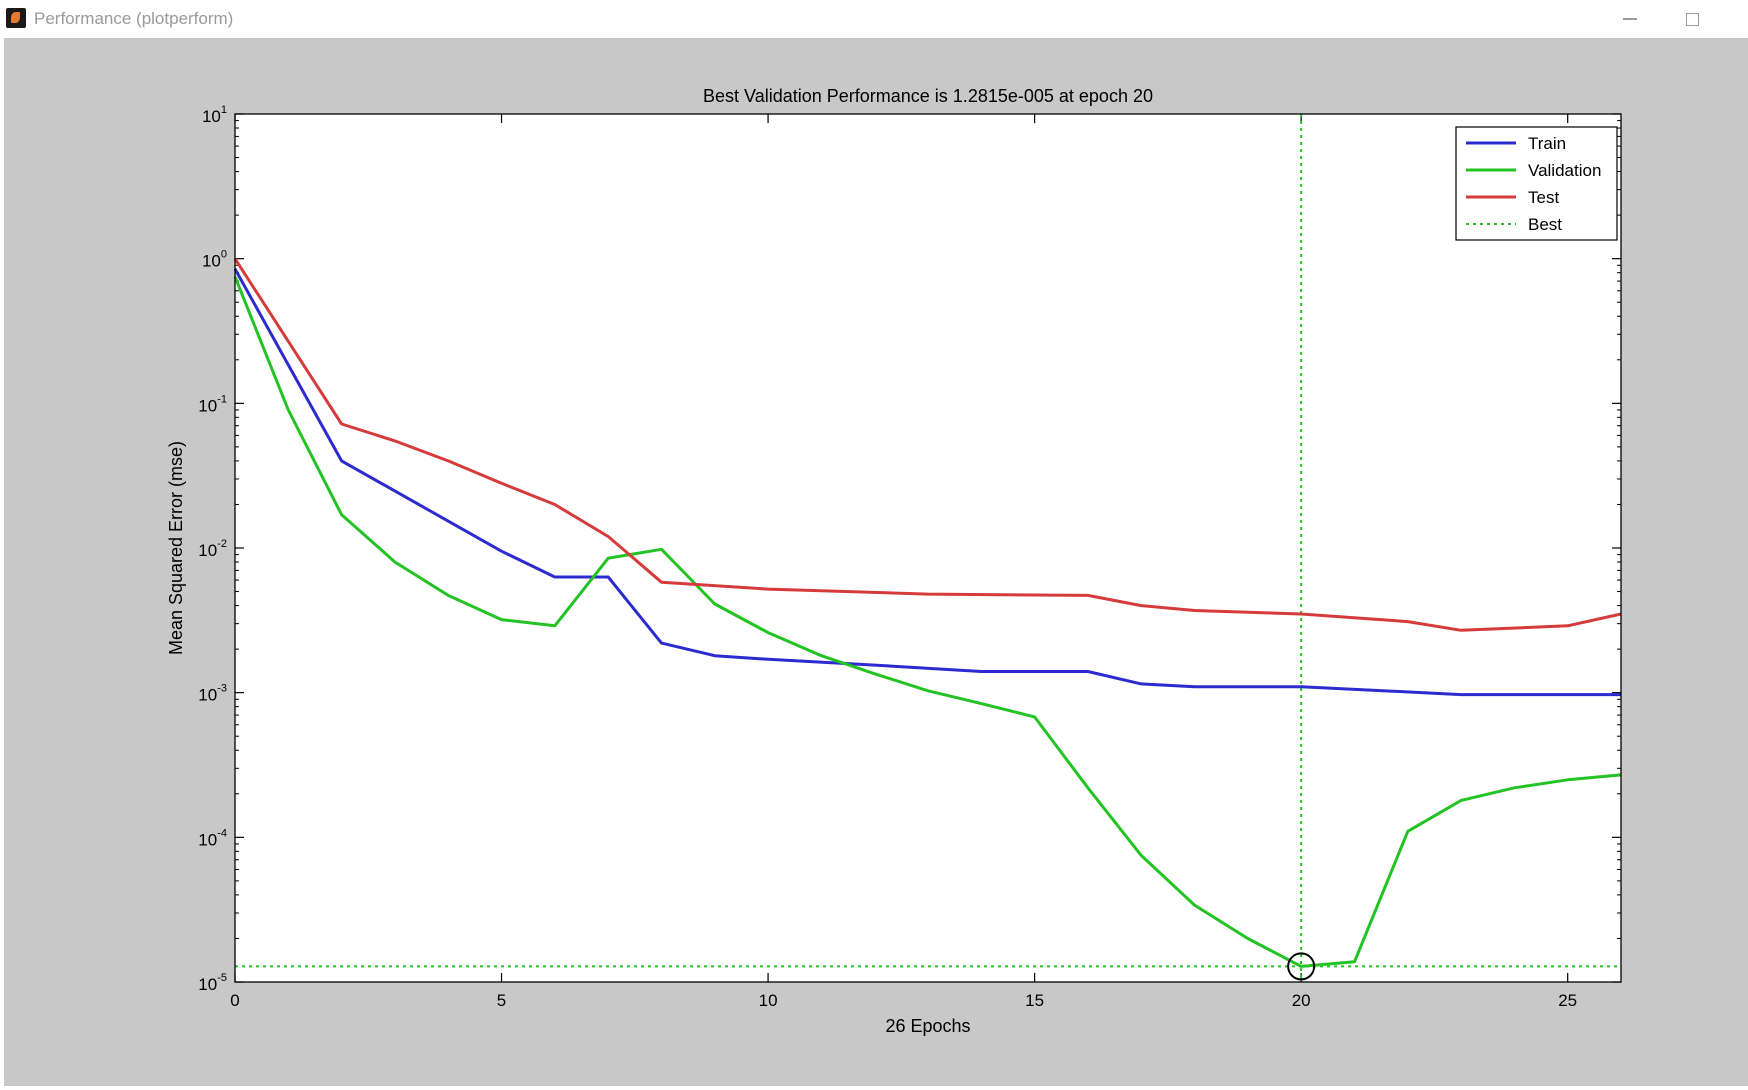 This screenshot has width=1748, height=1090. What do you see at coordinates (176, 548) in the screenshot?
I see `y-axis-label: Mean Squared Error (mse)` at bounding box center [176, 548].